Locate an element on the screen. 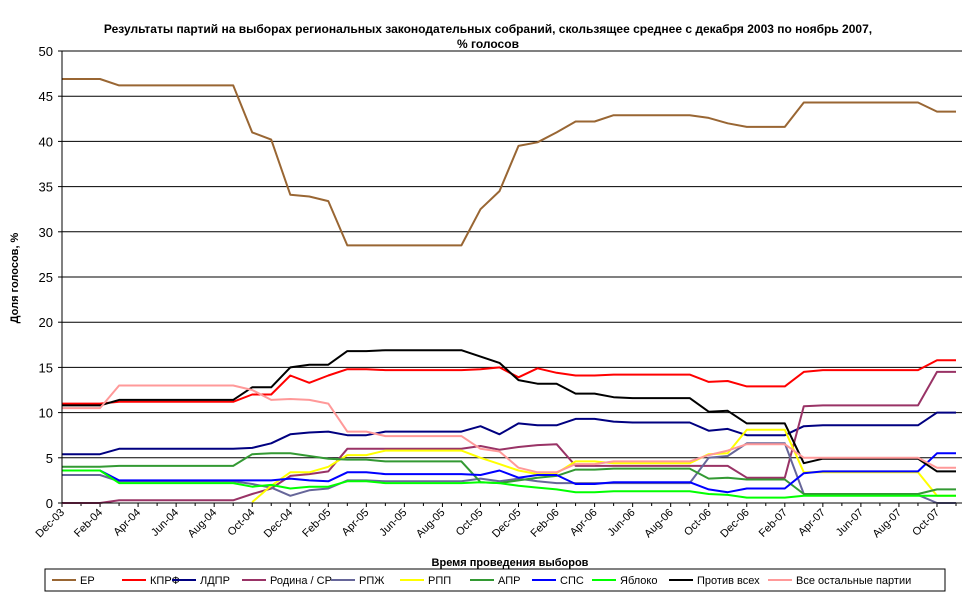 The height and width of the screenshot is (600, 977). legend-box is located at coordinates (495, 580).